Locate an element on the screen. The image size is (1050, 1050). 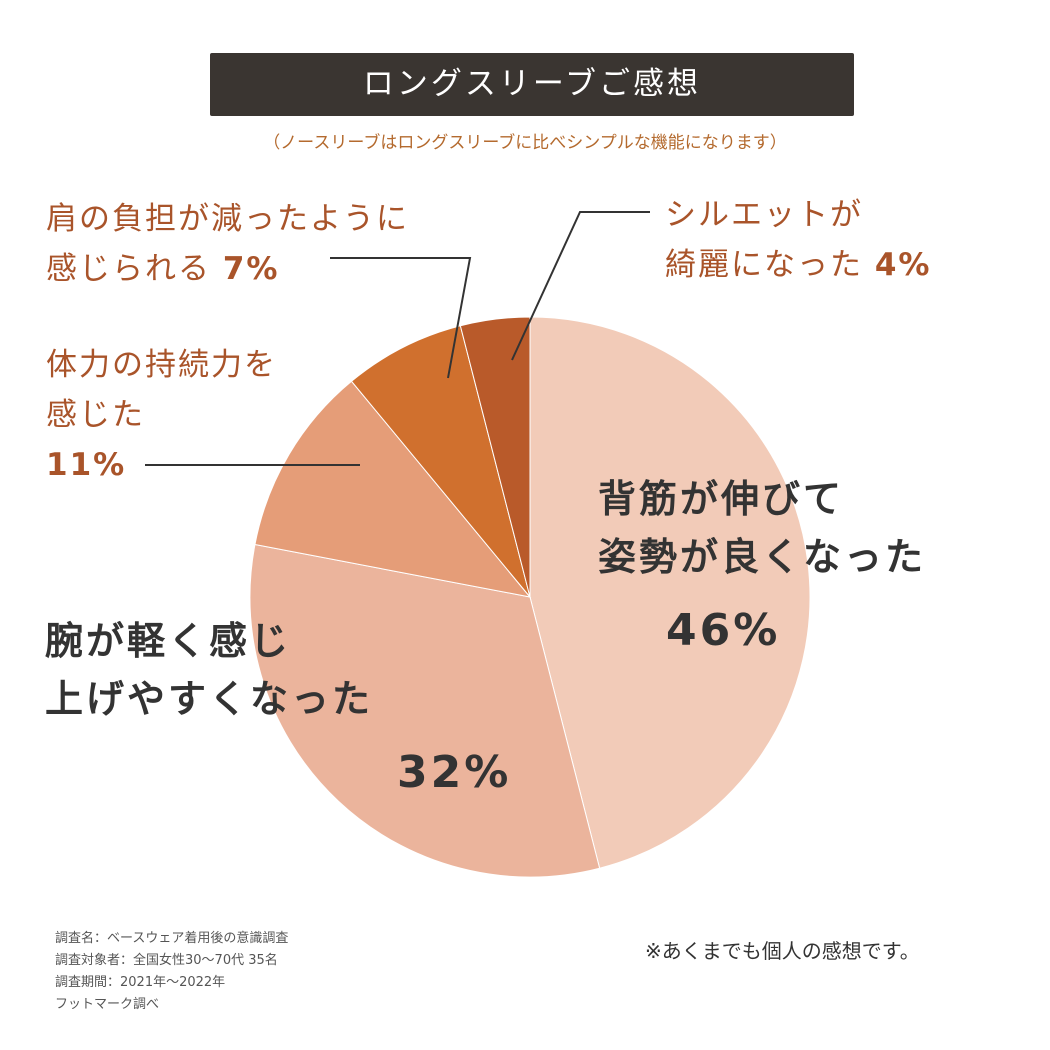
chart-title: ロングスリーブご感想 is located at coordinates (532, 84).